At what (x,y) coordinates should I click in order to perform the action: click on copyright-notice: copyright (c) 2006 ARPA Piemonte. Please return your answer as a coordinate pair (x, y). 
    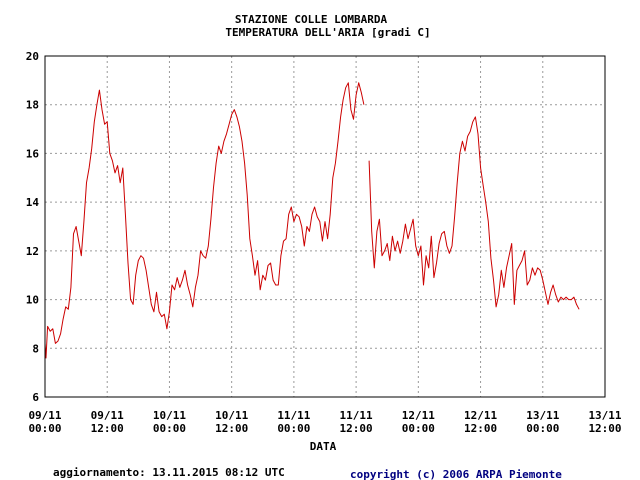
    Looking at the image, I should click on (456, 474).